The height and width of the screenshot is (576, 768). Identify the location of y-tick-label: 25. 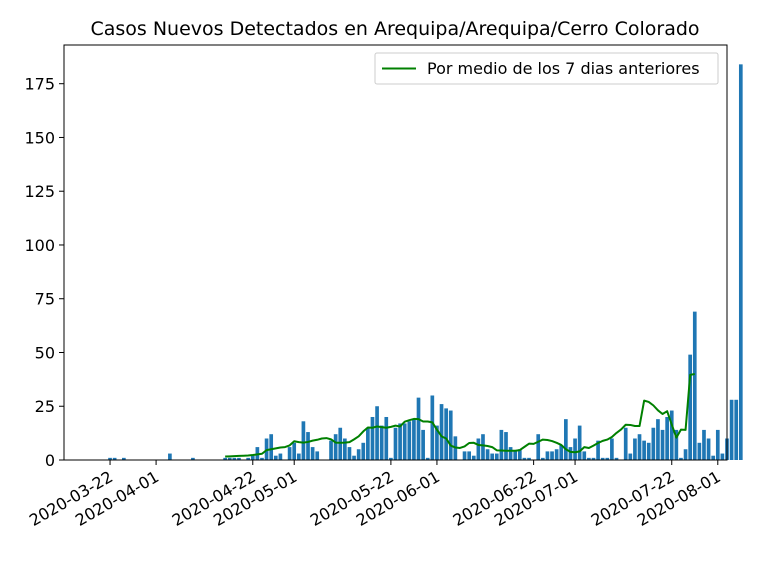
(45, 406).